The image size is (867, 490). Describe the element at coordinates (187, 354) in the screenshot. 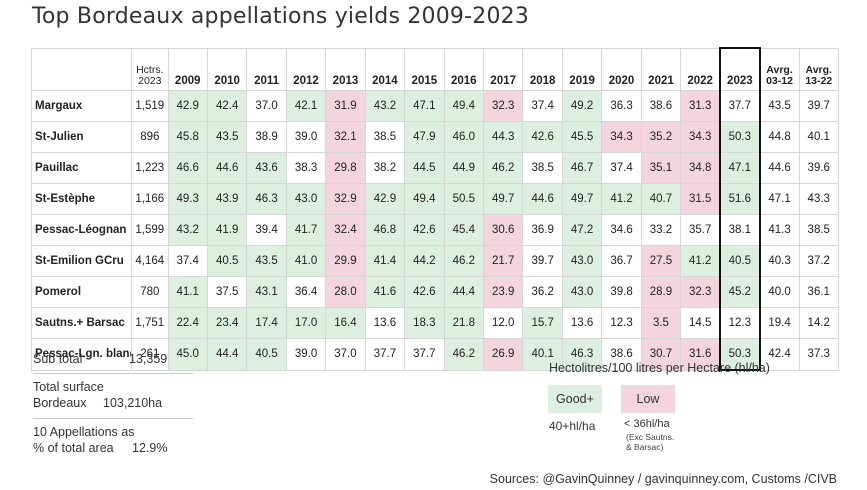

I see `yield-cell: 45.0` at that location.